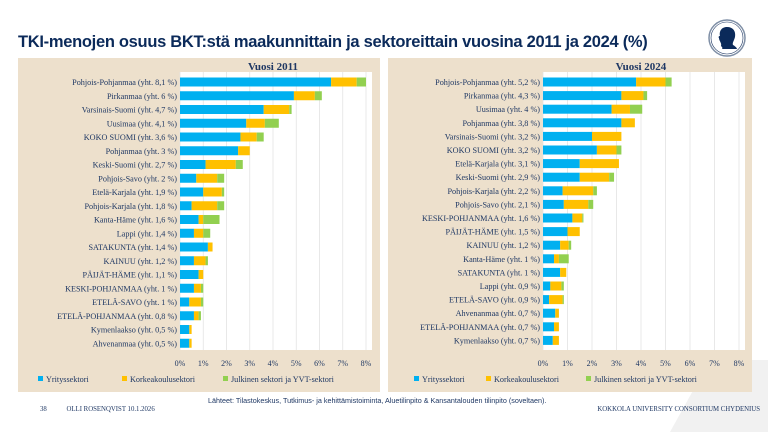 This screenshot has height=432, width=768. I want to click on category-label: Lappi (yht. 0,9 %), so click(510, 286).